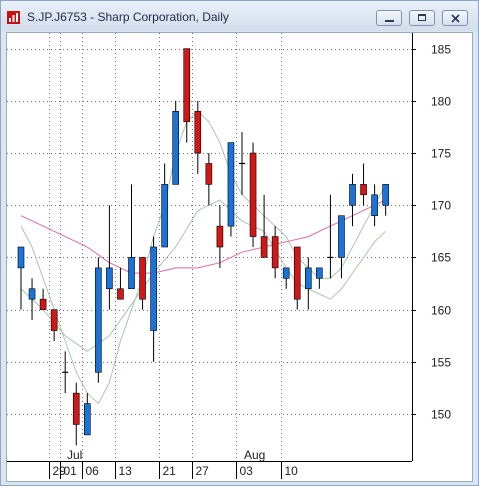  I want to click on close-button, so click(455, 18).